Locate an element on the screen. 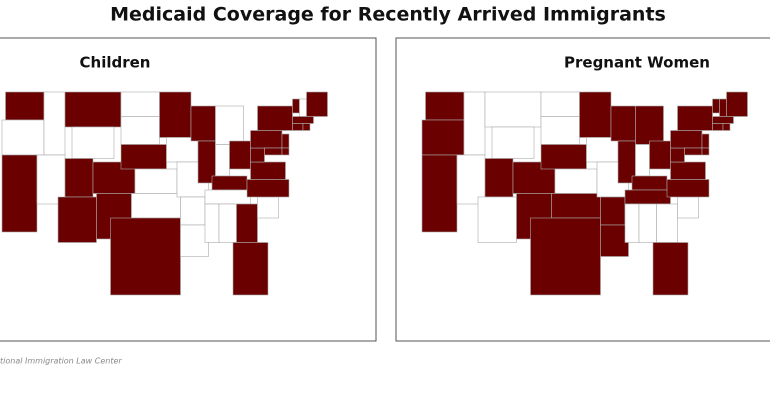  source-note: tional Immigration Law Center is located at coordinates (61, 361).